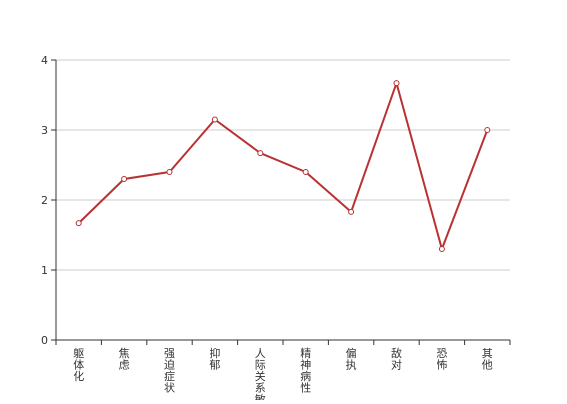 The height and width of the screenshot is (404, 567). What do you see at coordinates (351, 359) in the screenshot?
I see `x-tick-label-6: 偏执` at bounding box center [351, 359].